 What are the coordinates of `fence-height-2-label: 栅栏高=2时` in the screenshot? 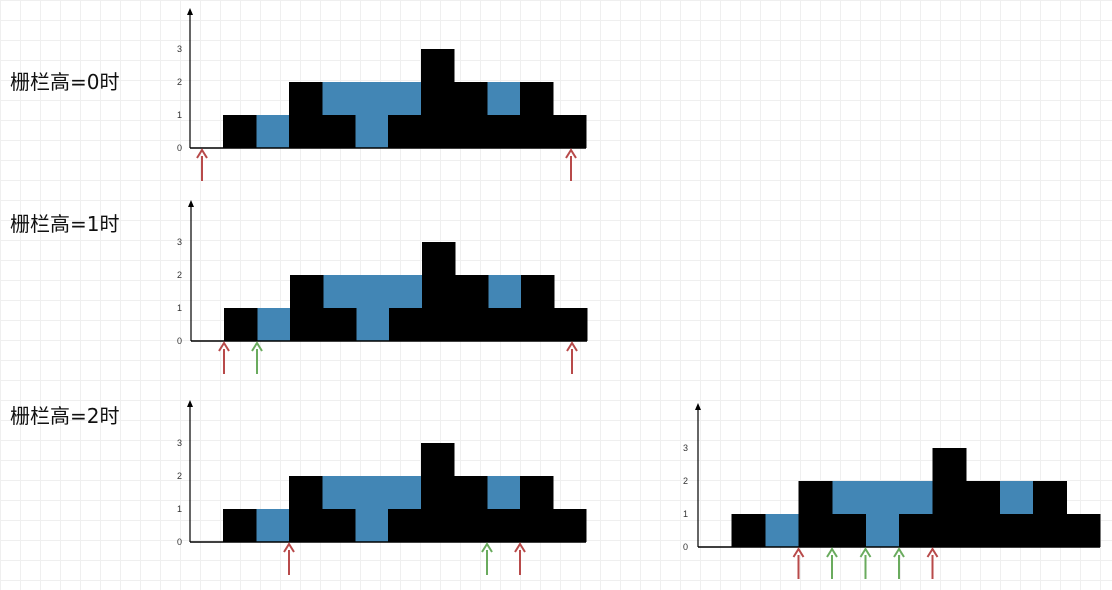 It's located at (65, 416).